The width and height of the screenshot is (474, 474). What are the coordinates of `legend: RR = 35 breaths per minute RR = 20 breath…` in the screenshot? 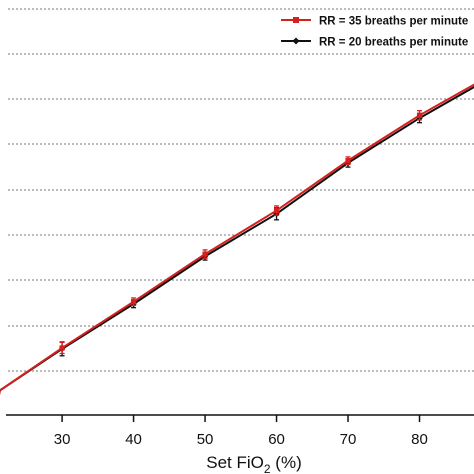 It's located at (374, 32).